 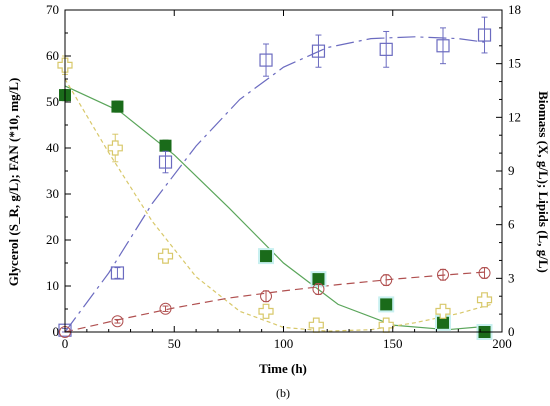 I want to click on x-tick-label: 200, so click(x=502, y=343).